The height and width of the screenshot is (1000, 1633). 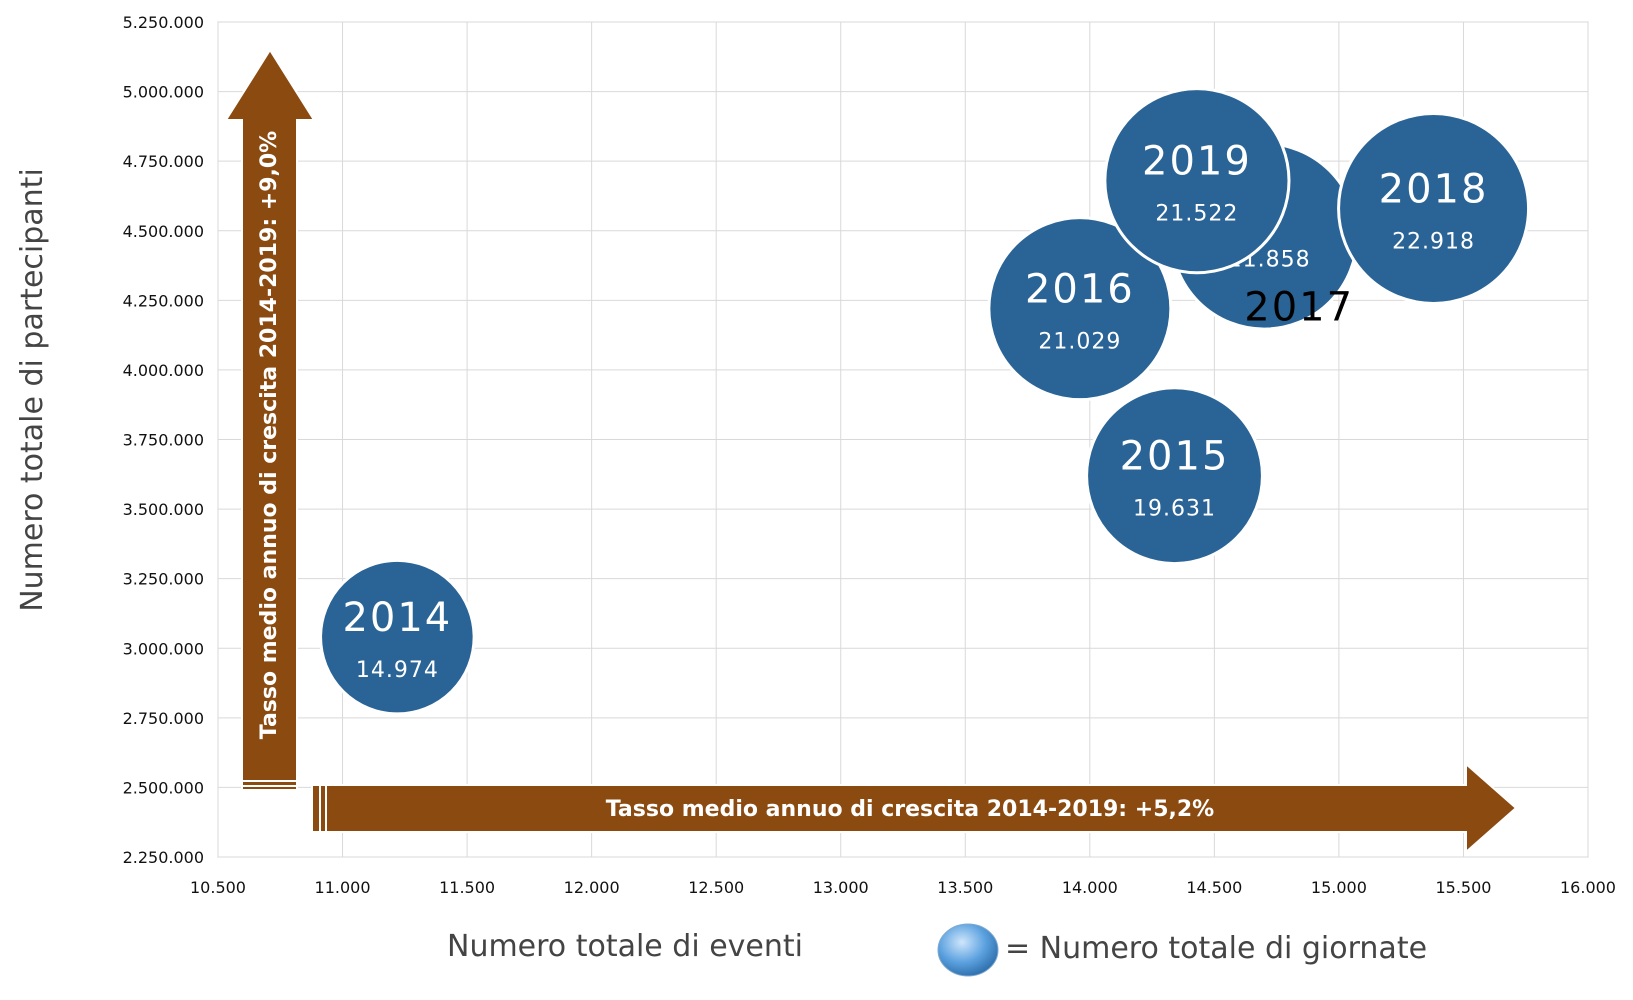 I want to click on y-tick-label: 4.250.000, so click(x=163, y=300).